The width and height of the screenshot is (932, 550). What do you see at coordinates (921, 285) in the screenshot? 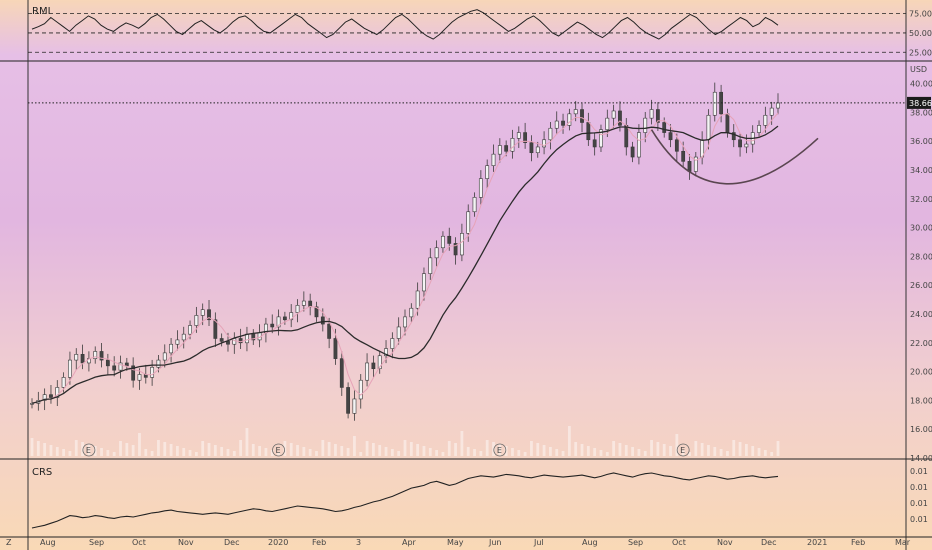
I see `price-tick-label: 26.00` at bounding box center [921, 285].